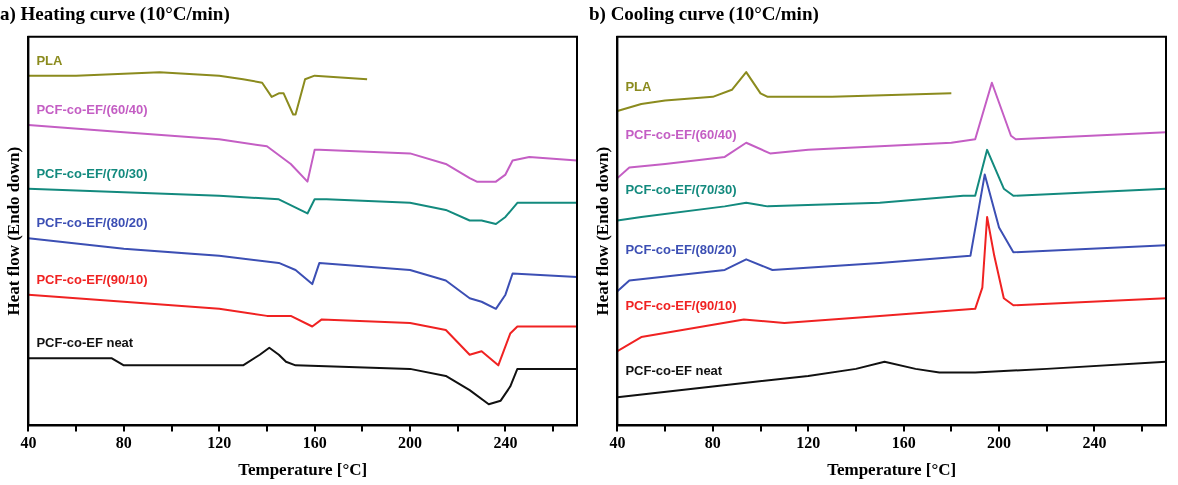 This screenshot has height=485, width=1178. Describe the element at coordinates (115, 14) in the screenshot. I see `chart-title: a) Heating curve (10°C/min)` at that location.